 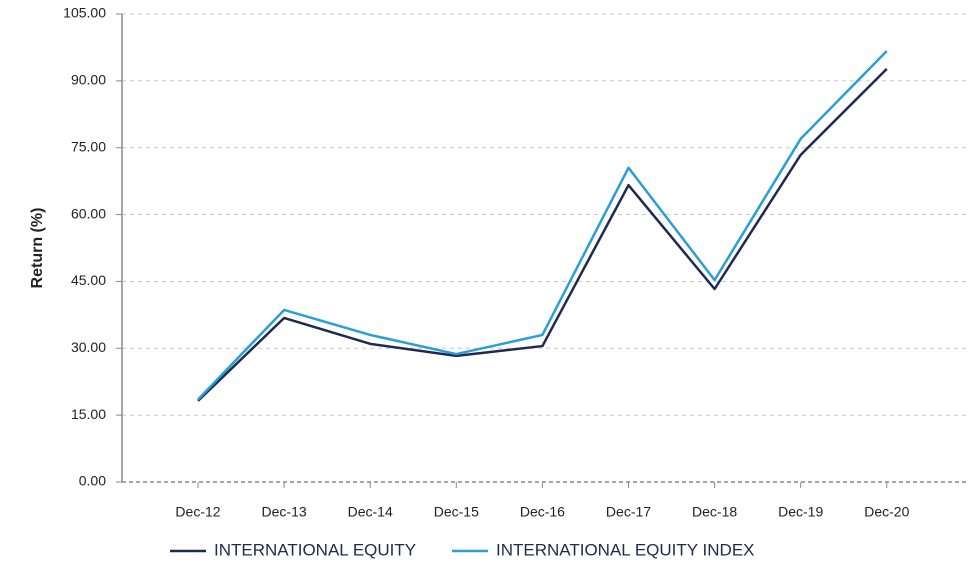 What do you see at coordinates (37, 248) in the screenshot?
I see `y-axis-label: Return (%)` at bounding box center [37, 248].